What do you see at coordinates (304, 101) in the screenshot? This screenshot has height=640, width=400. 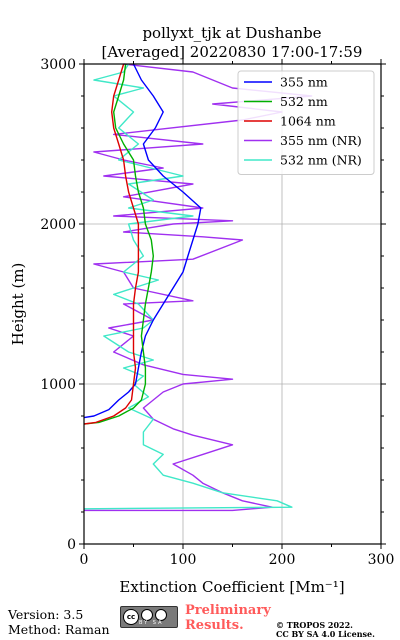 I see `legend-entry: 532 nm` at bounding box center [304, 101].